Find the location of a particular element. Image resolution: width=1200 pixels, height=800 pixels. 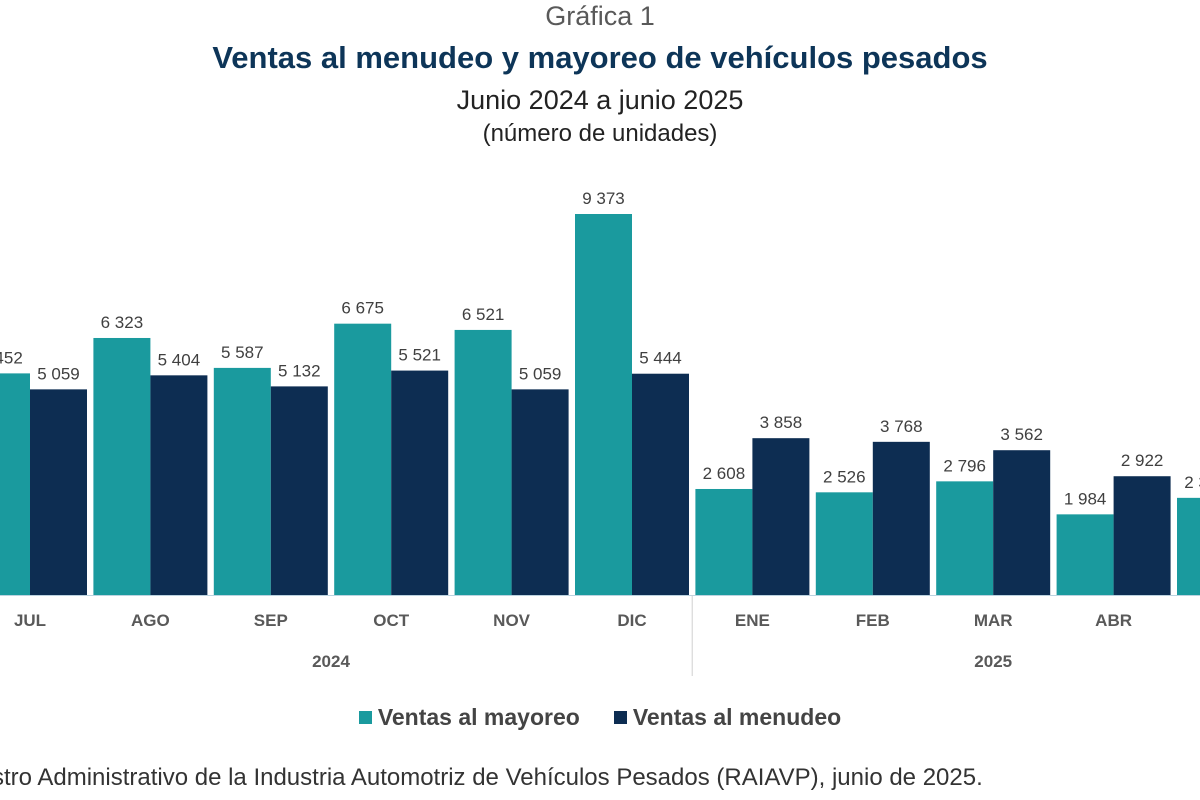

legend-item-mayoreo: Ventas al mayoreo is located at coordinates (469, 717).